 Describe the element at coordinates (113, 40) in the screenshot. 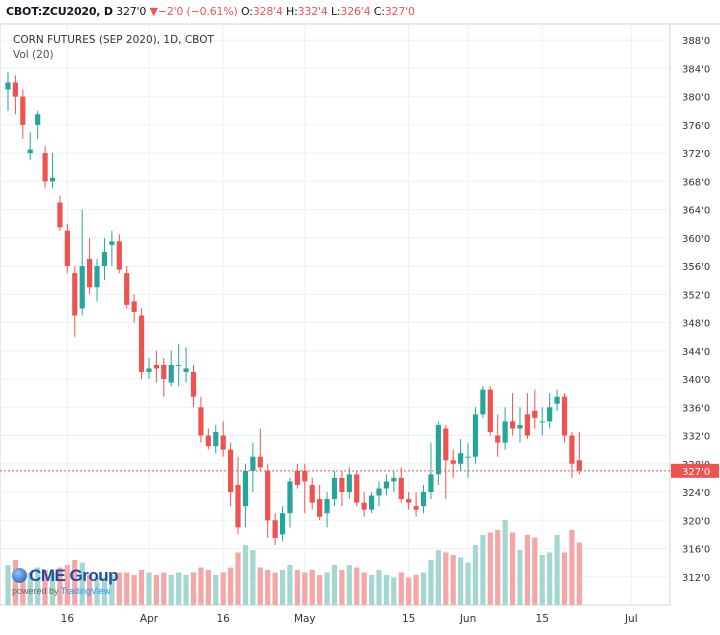

I see `chart-legend-title: CORN FUTURES (SEP 2020), 1D, CBOT` at that location.